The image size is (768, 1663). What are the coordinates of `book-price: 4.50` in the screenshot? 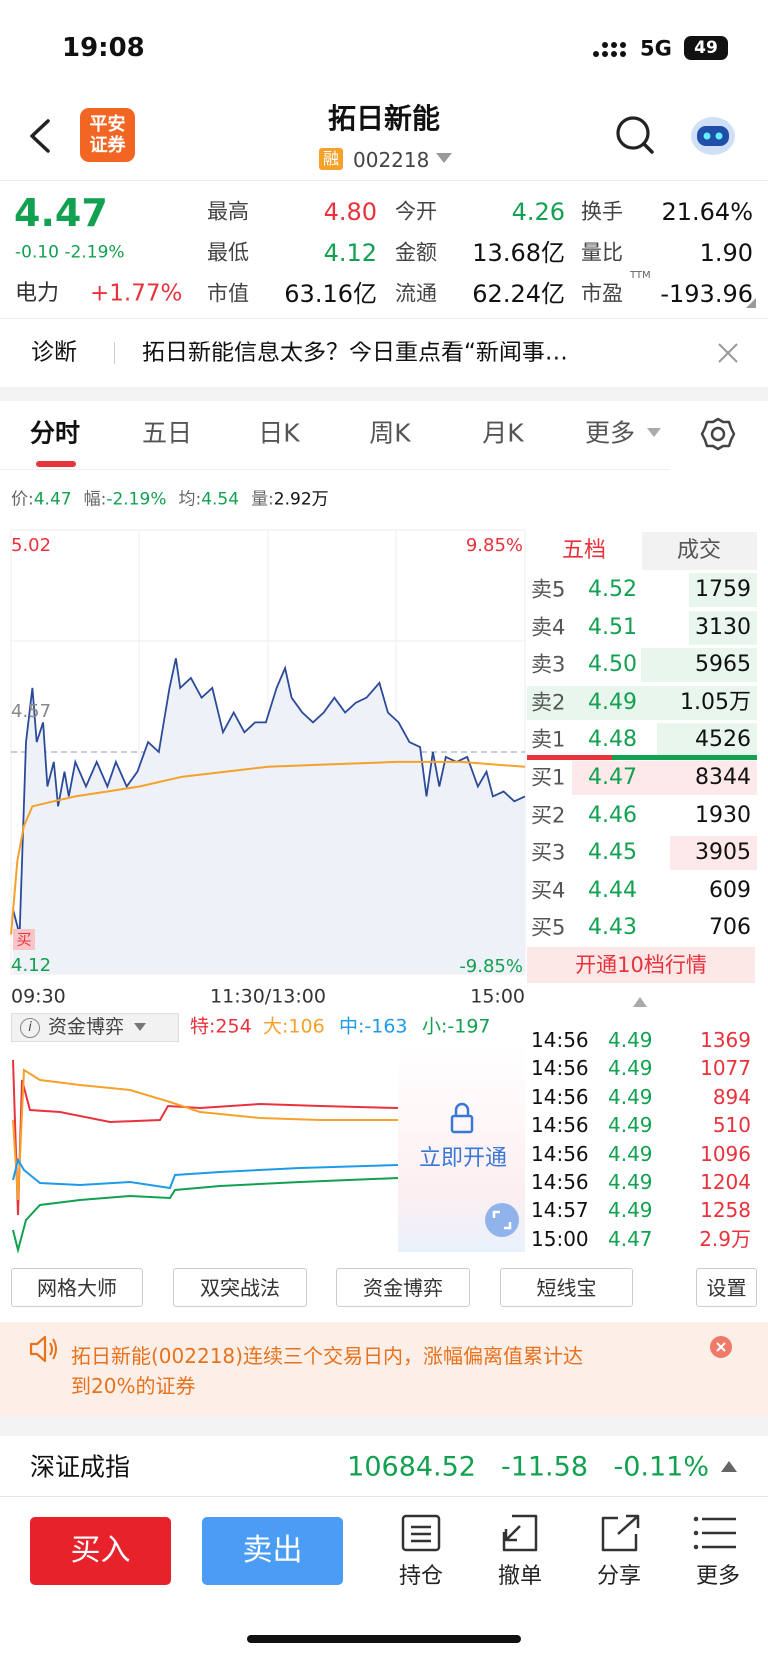 It's located at (612, 664).